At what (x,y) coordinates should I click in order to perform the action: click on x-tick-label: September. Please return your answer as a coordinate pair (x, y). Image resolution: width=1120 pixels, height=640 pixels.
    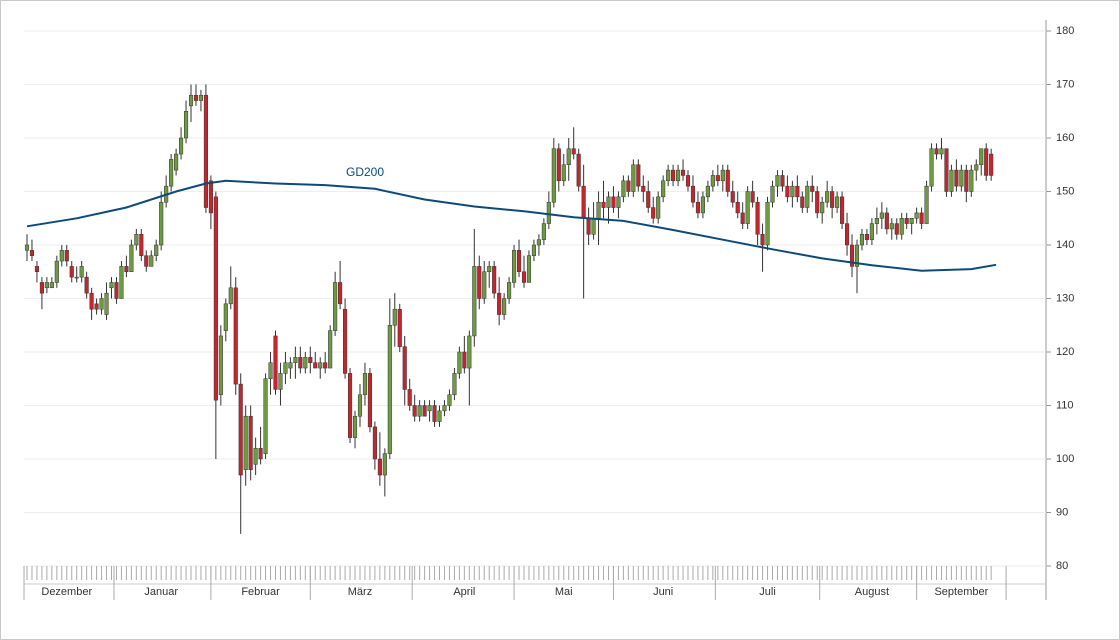
    Looking at the image, I should click on (961, 592).